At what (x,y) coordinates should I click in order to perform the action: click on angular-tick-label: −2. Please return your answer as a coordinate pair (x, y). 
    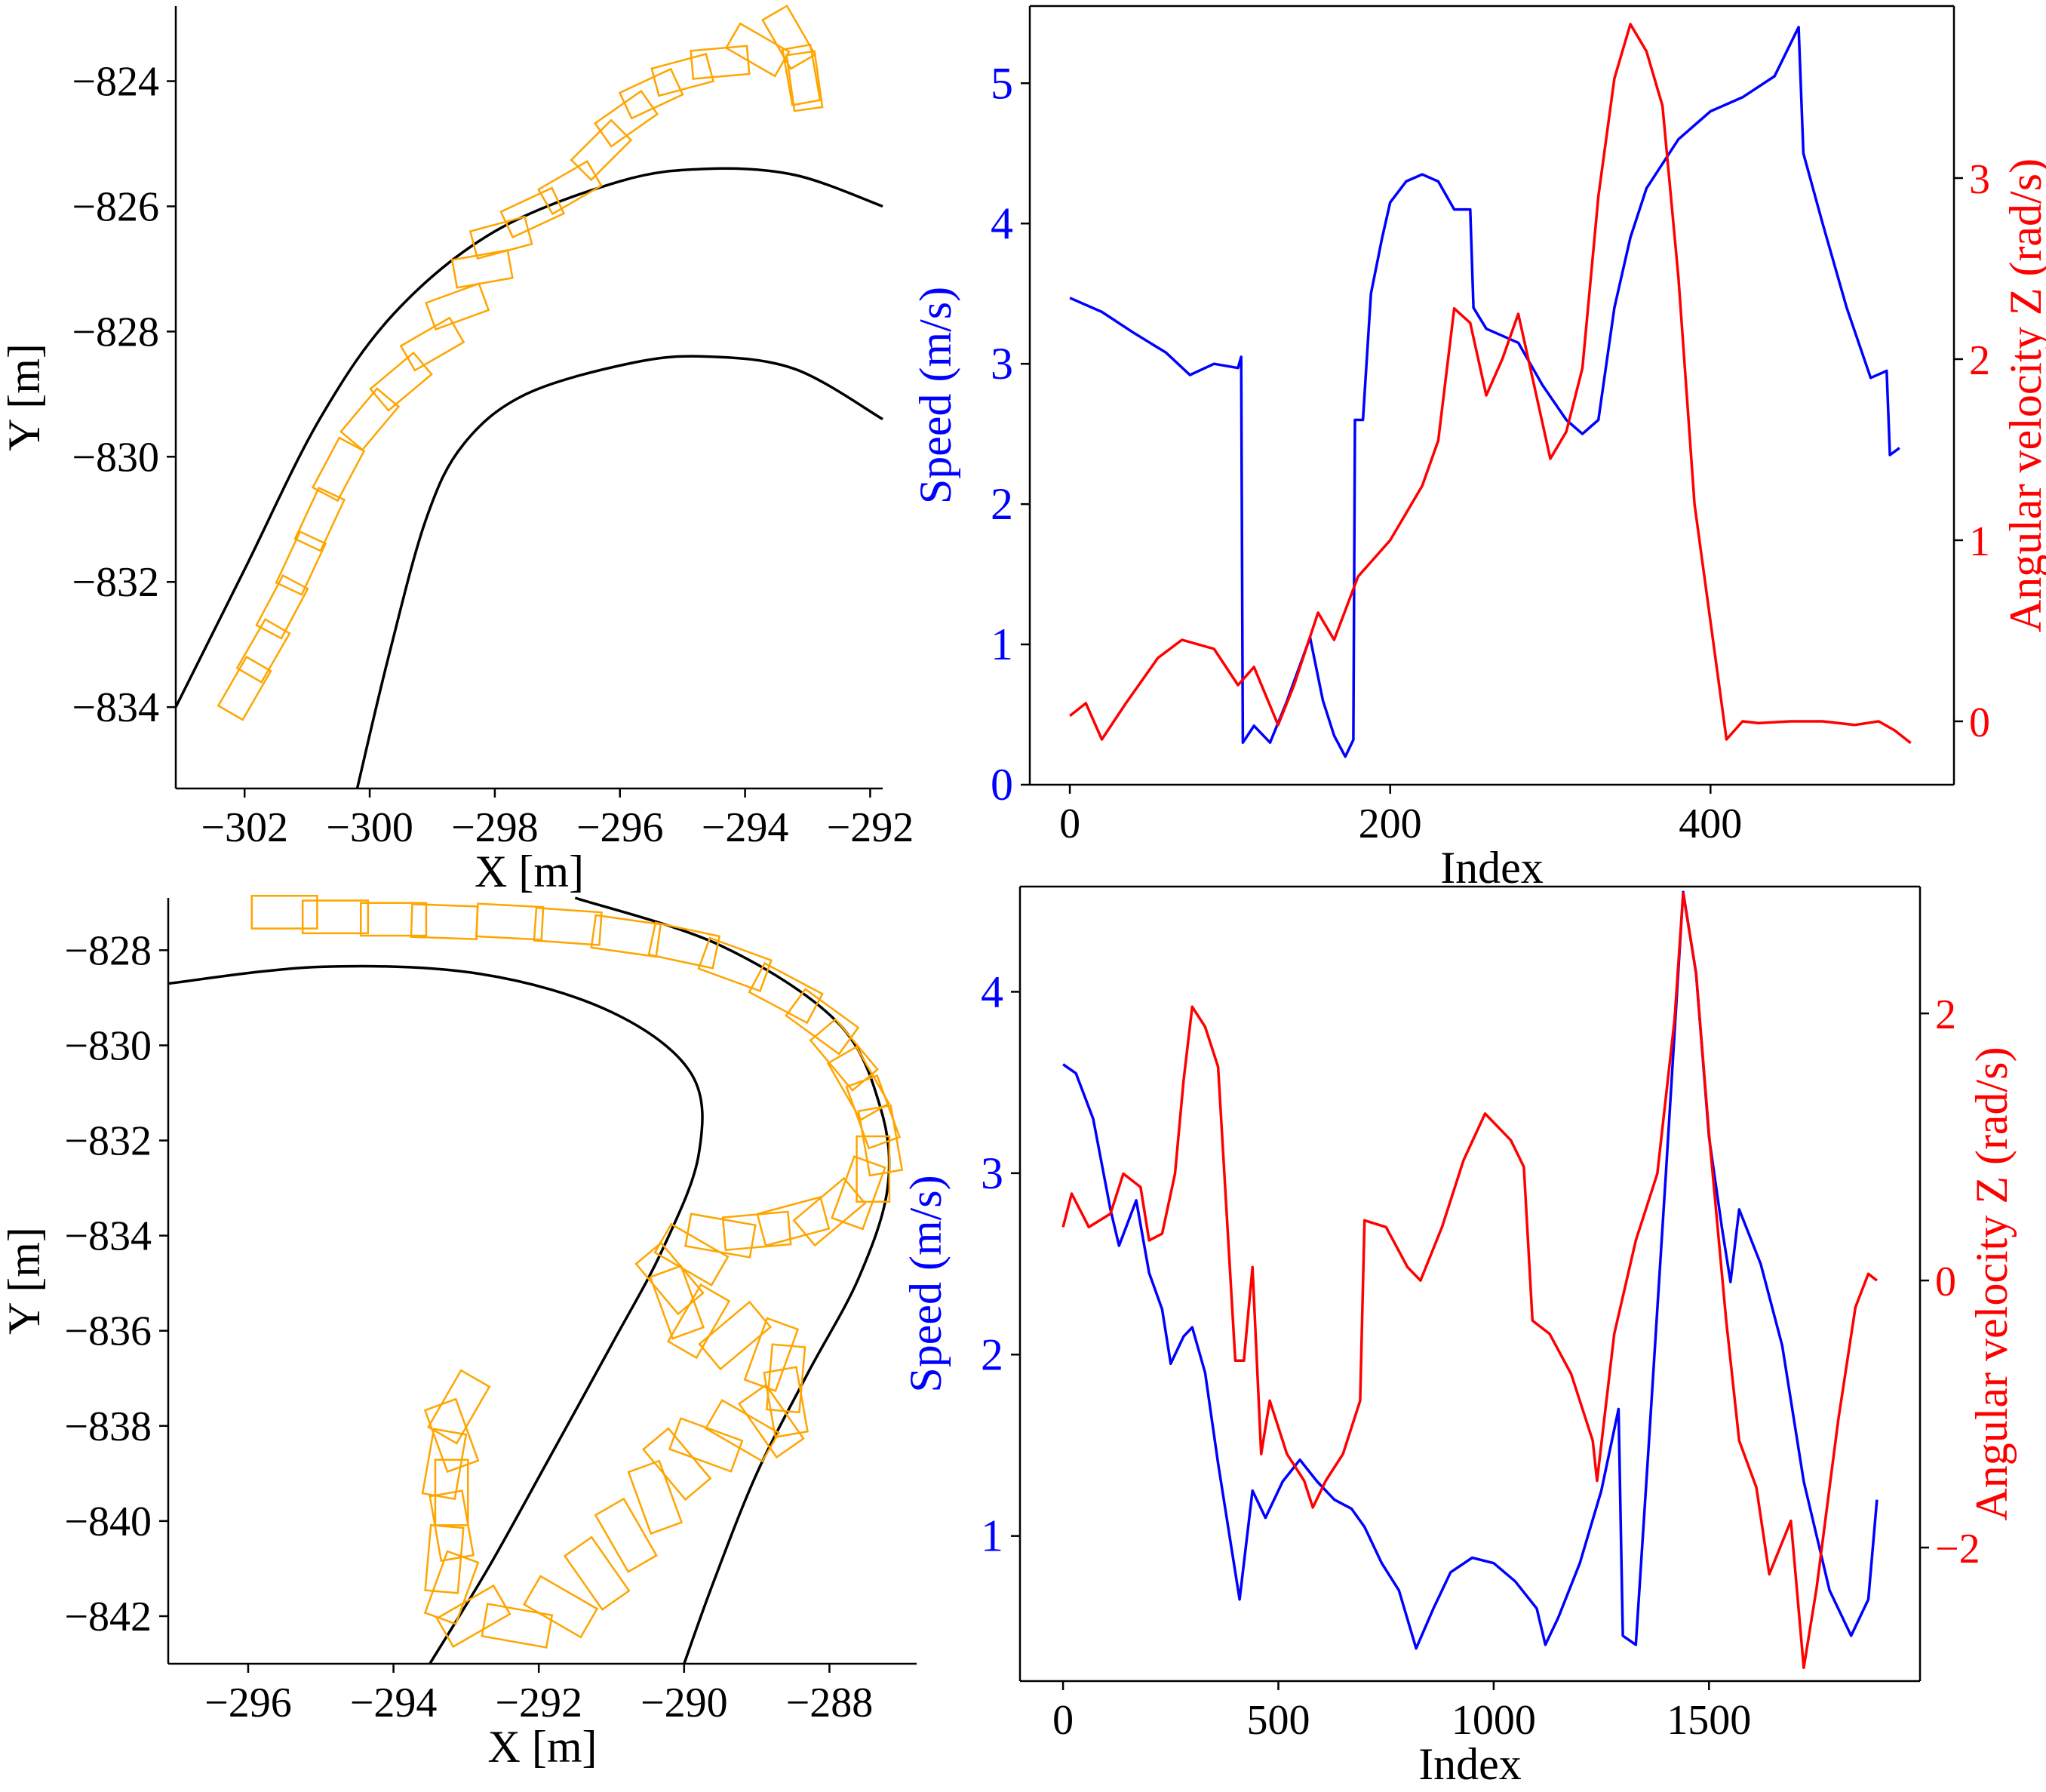
    Looking at the image, I should click on (1957, 1549).